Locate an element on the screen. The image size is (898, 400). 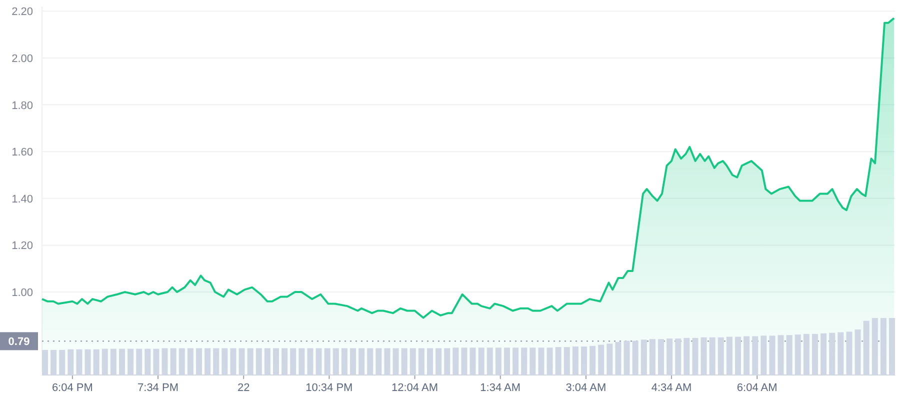
x-tick-label: 10:34 PM is located at coordinates (329, 388).